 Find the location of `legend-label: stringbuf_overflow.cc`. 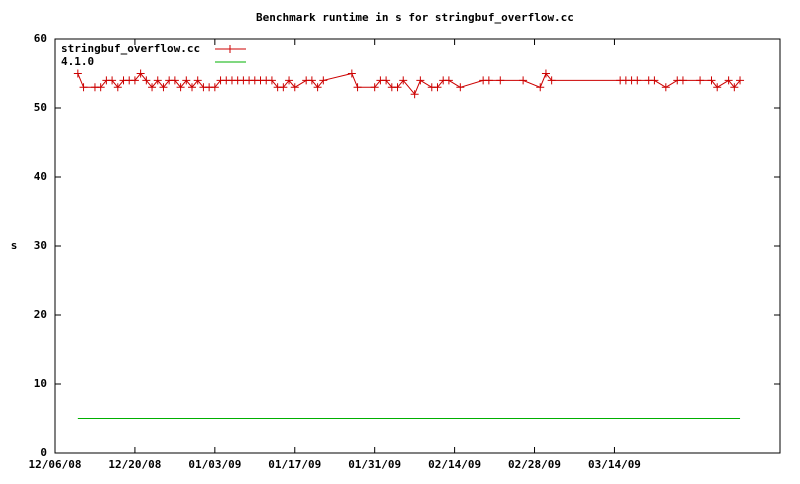

legend-label: stringbuf_overflow.cc is located at coordinates (130, 48).